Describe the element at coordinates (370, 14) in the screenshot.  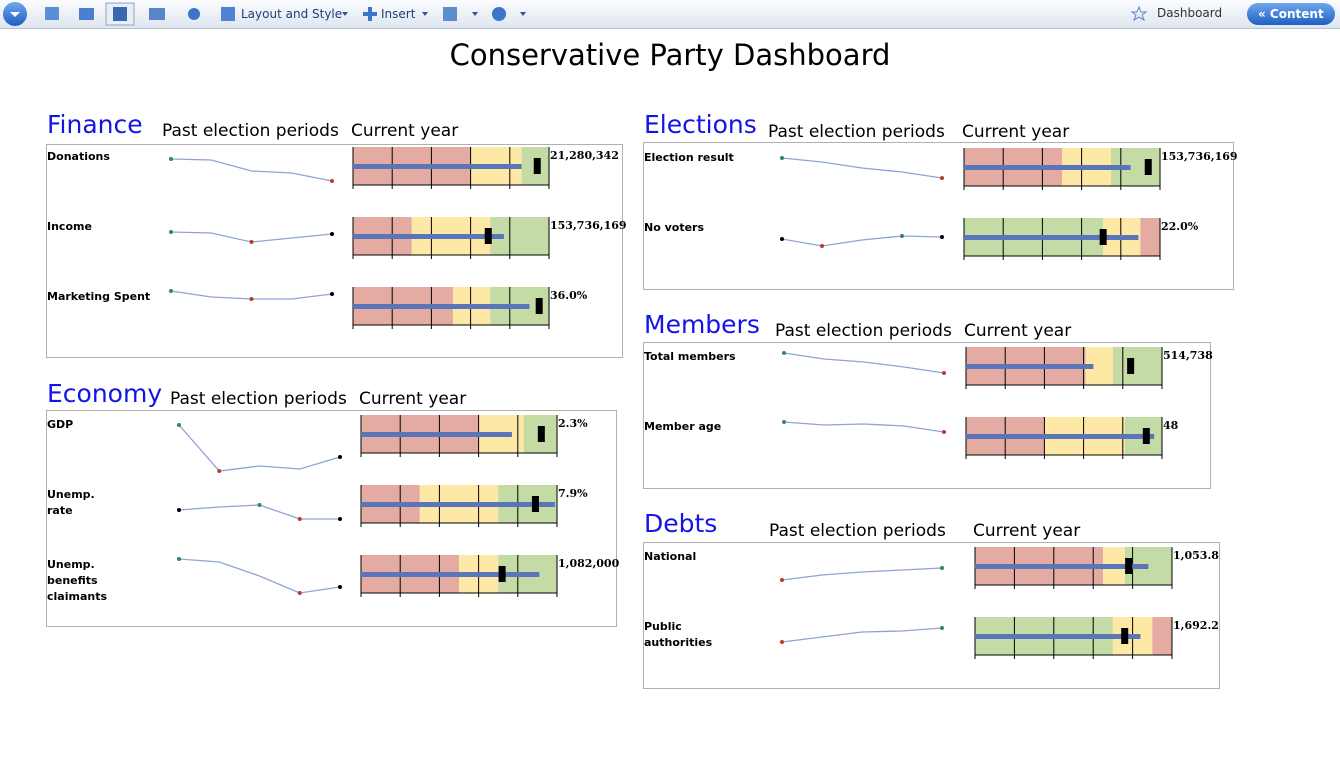
I see `insert-icon` at that location.